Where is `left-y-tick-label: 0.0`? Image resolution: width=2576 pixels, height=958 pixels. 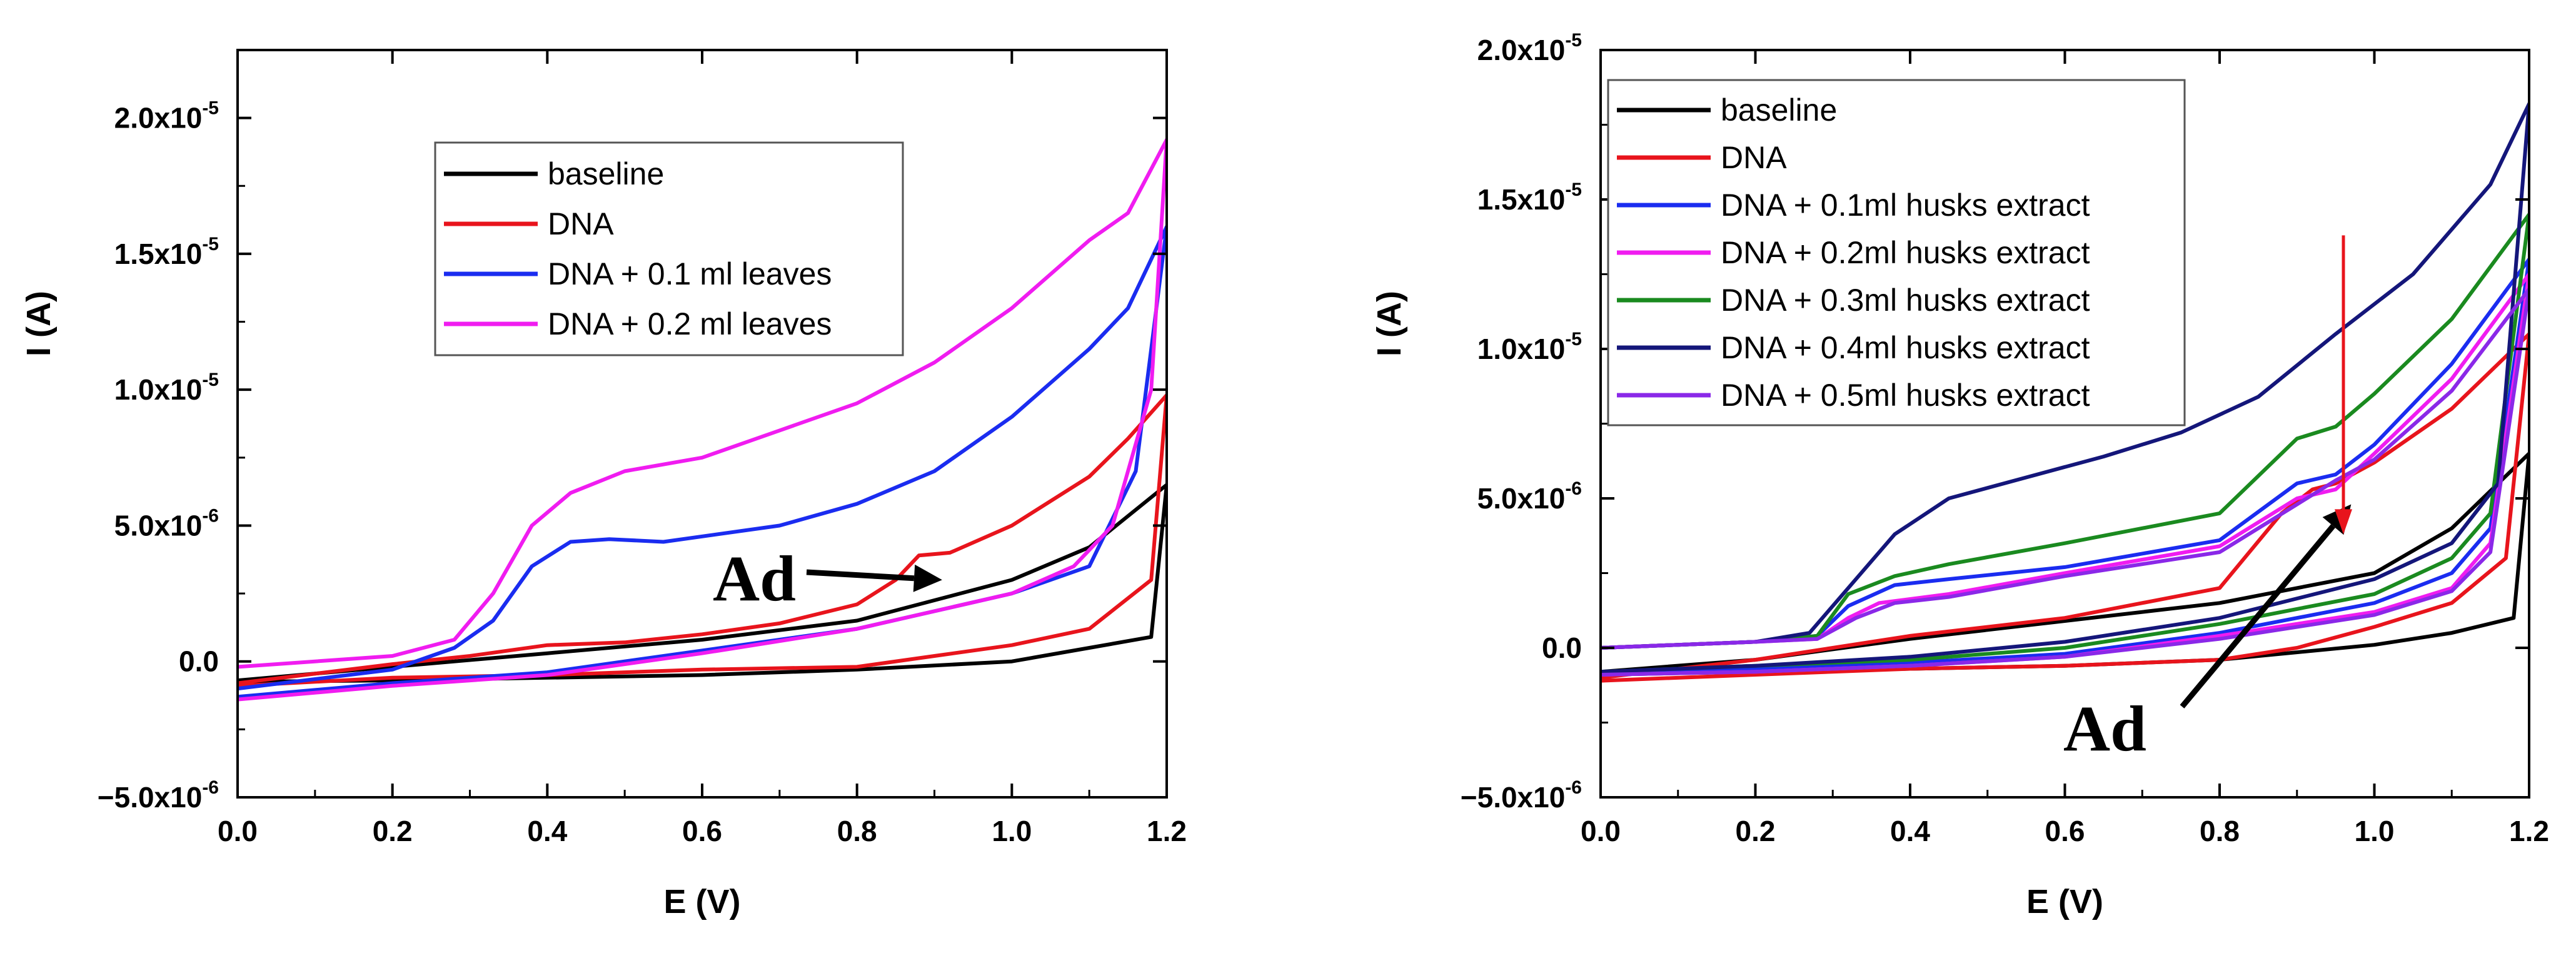
left-y-tick-label: 0.0 is located at coordinates (199, 661).